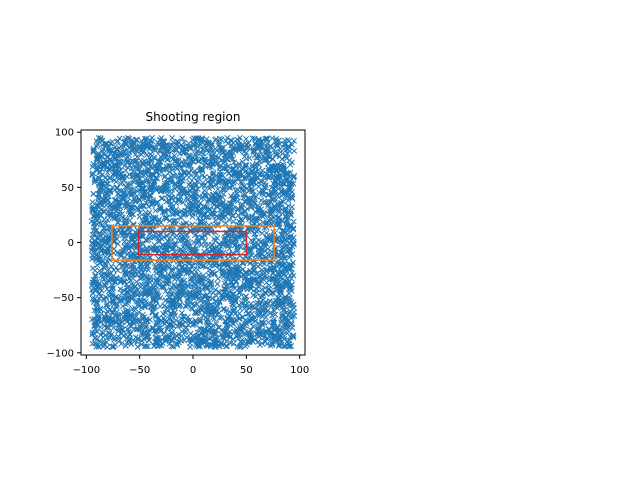  What do you see at coordinates (192, 243) in the screenshot?
I see `region-rectangle` at bounding box center [192, 243].